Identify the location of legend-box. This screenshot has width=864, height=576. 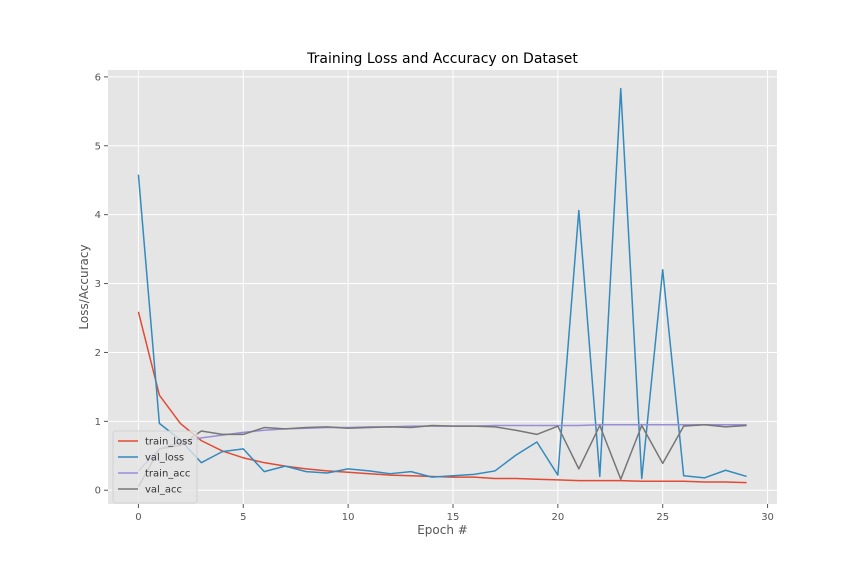
(155, 467).